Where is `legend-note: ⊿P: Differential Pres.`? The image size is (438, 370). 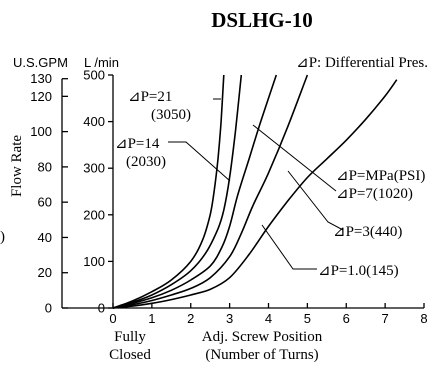
legend-note: ⊿P: Differential Pres. is located at coordinates (362, 63).